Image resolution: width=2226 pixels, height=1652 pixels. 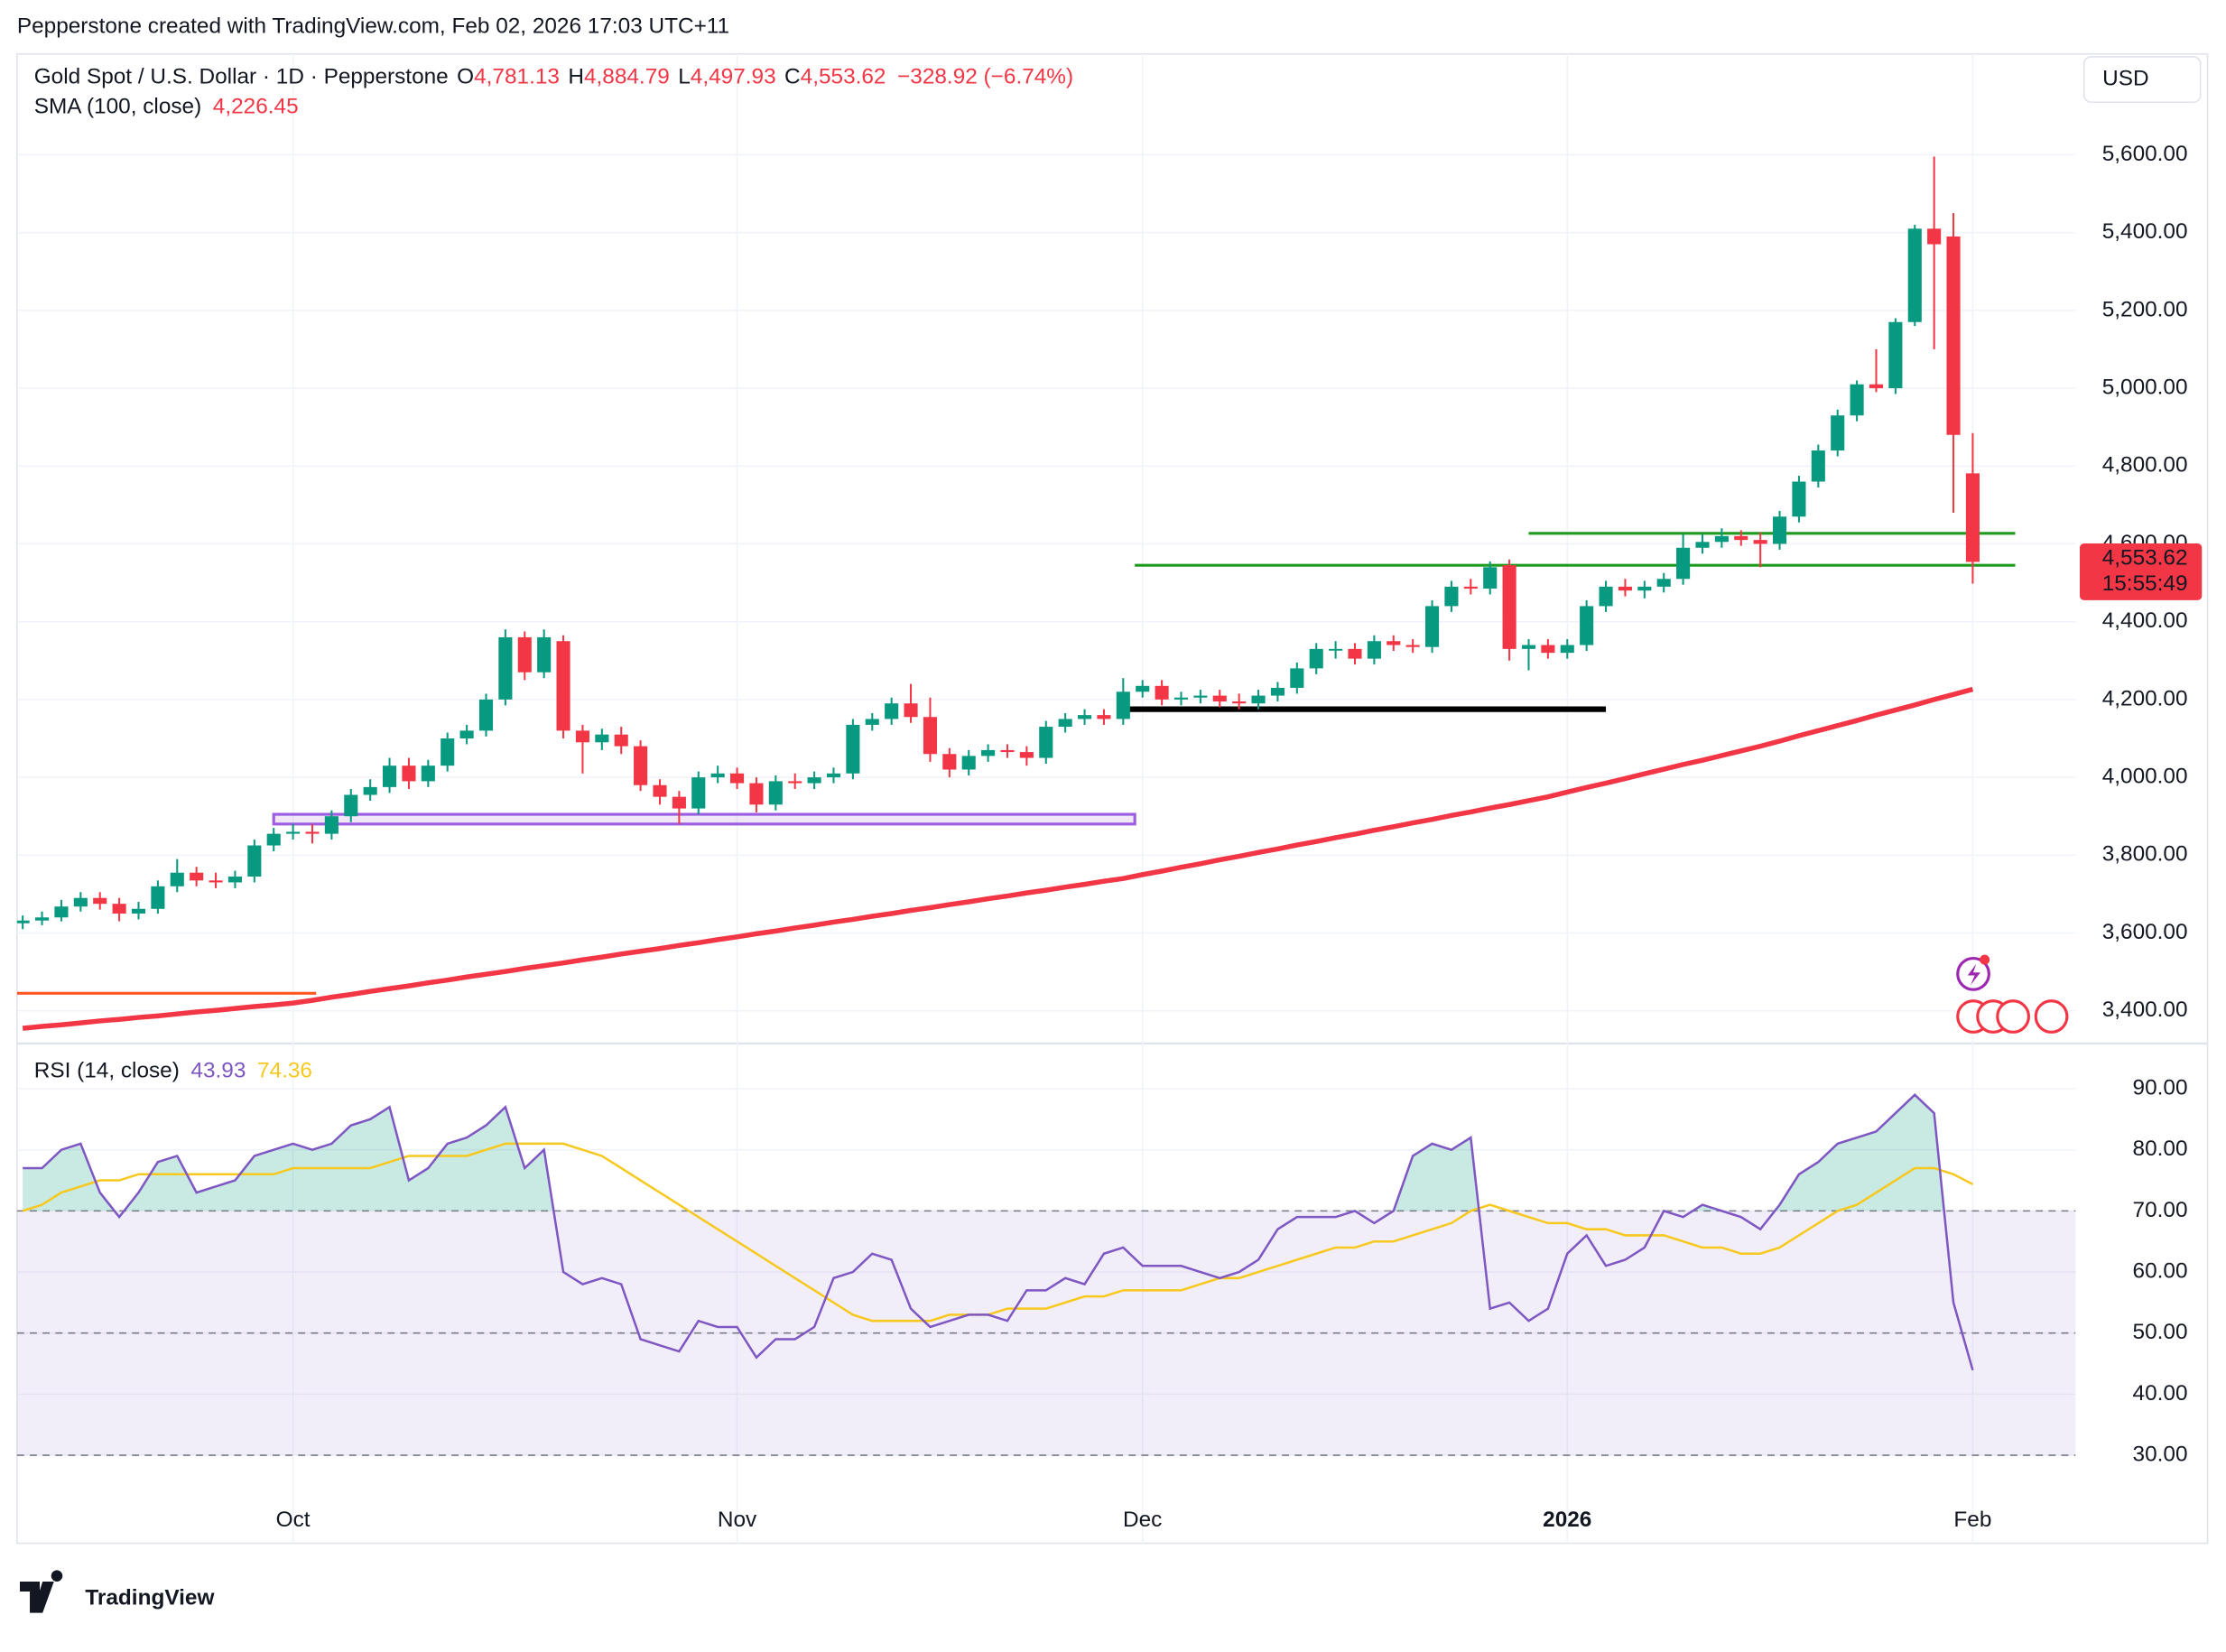 What do you see at coordinates (844, 77) in the screenshot?
I see `ohlc-value: 4,553.62` at bounding box center [844, 77].